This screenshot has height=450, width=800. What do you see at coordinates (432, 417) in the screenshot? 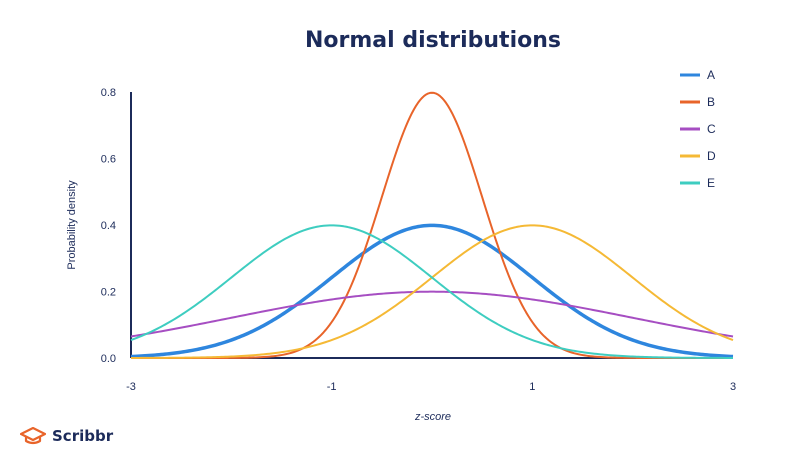
I see `x-axis-label: z-score` at bounding box center [432, 417].